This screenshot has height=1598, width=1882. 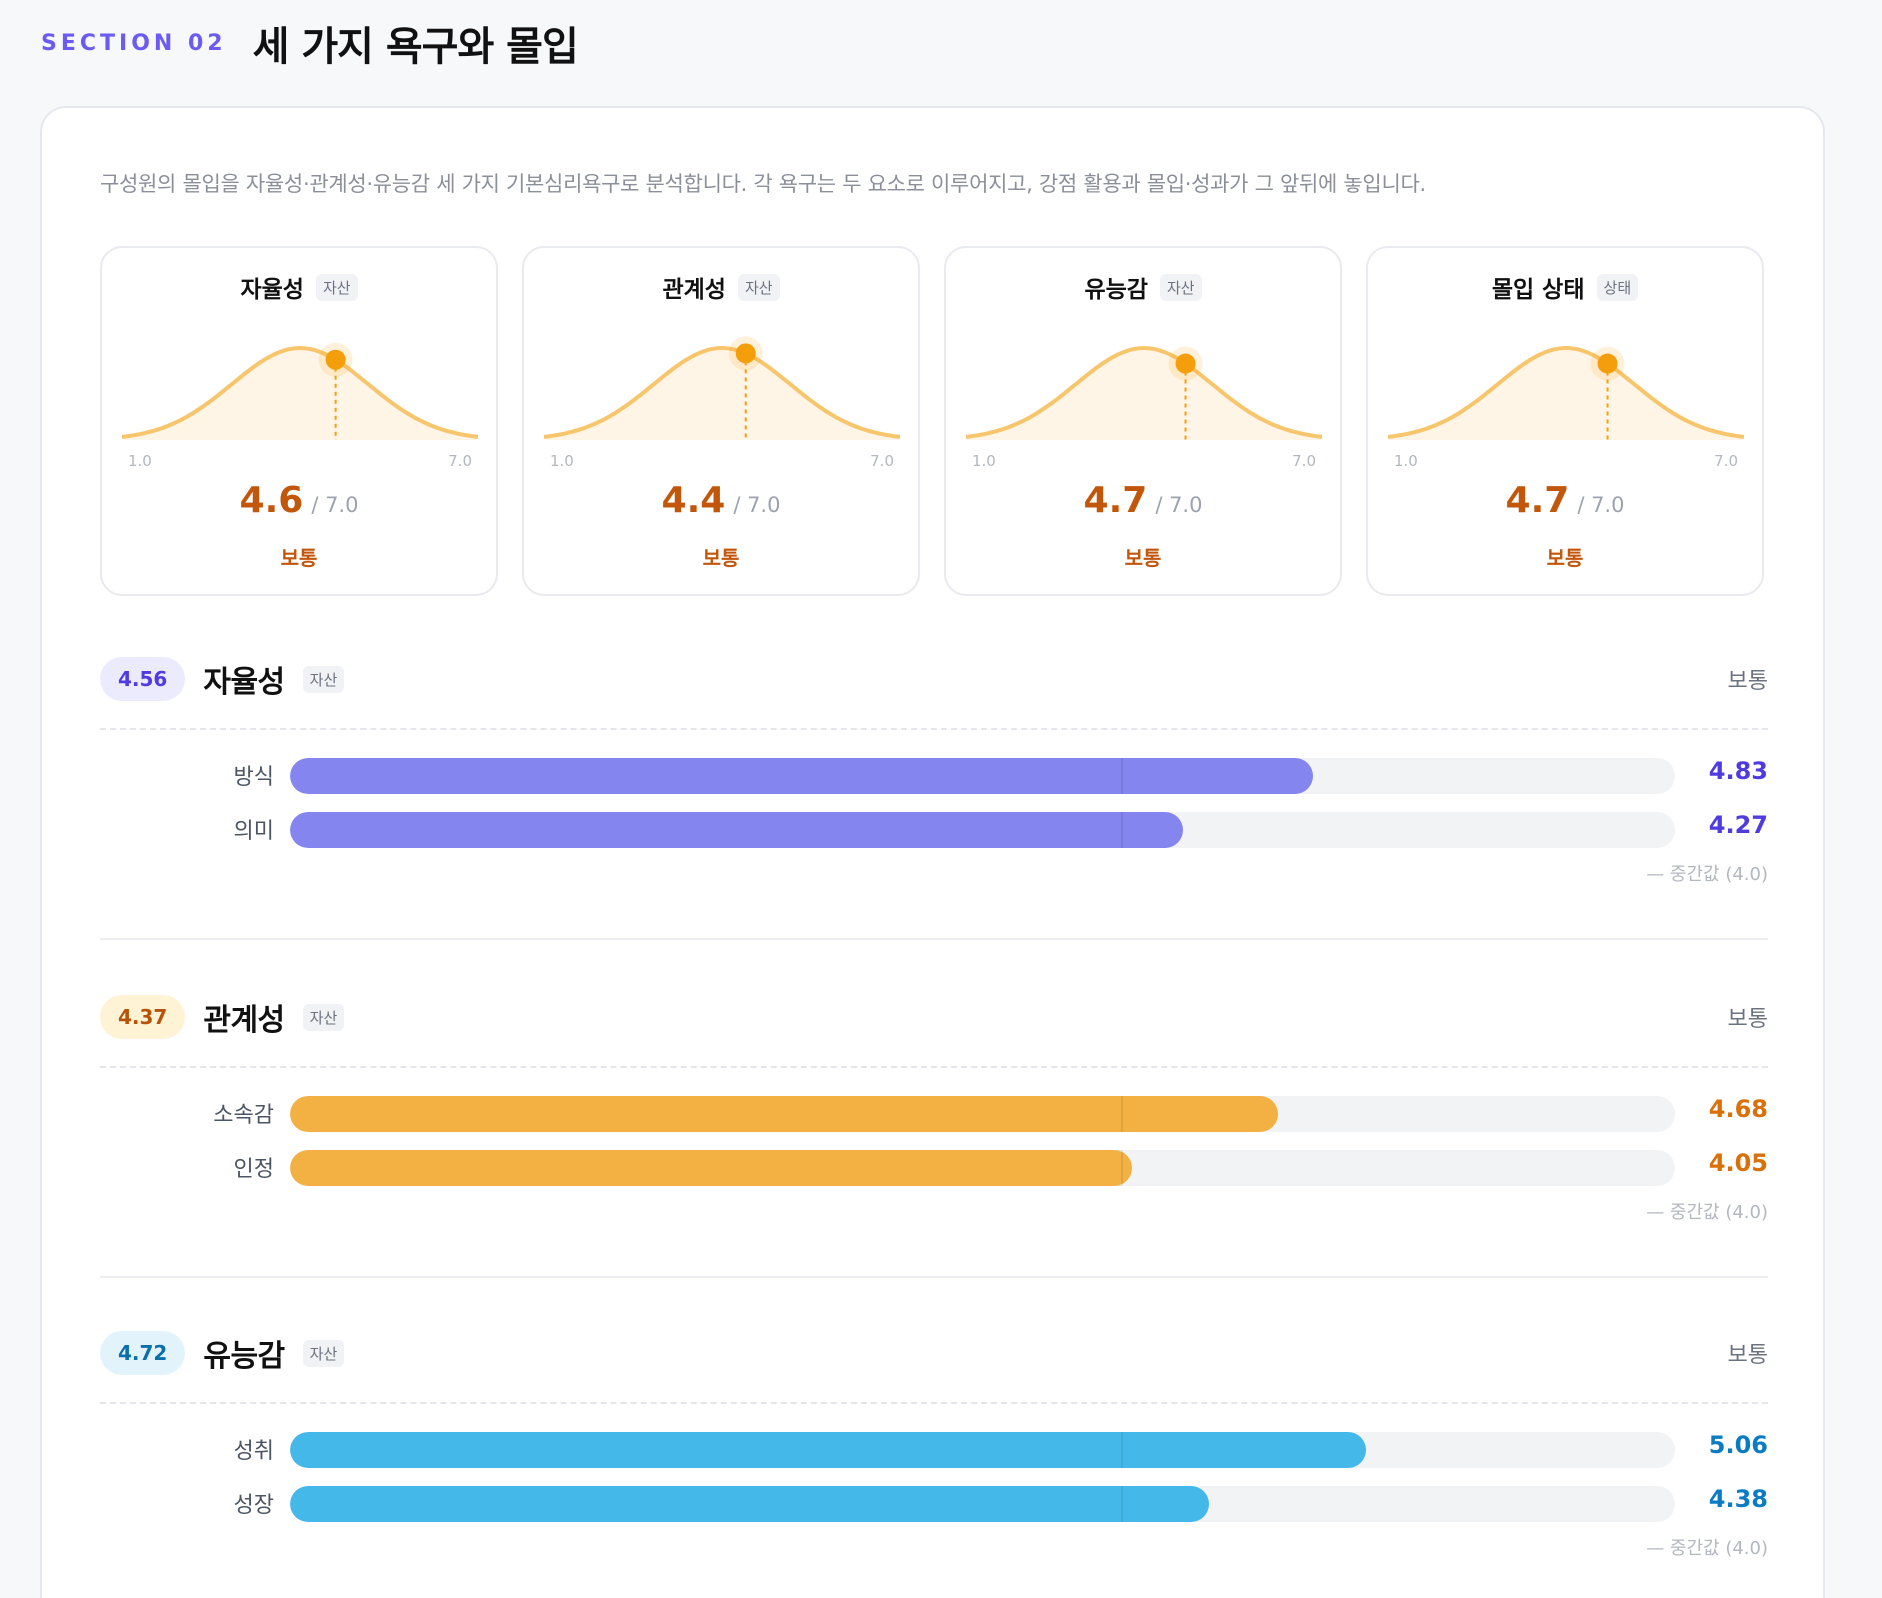 I want to click on need-item-label: 의미, so click(x=253, y=831).